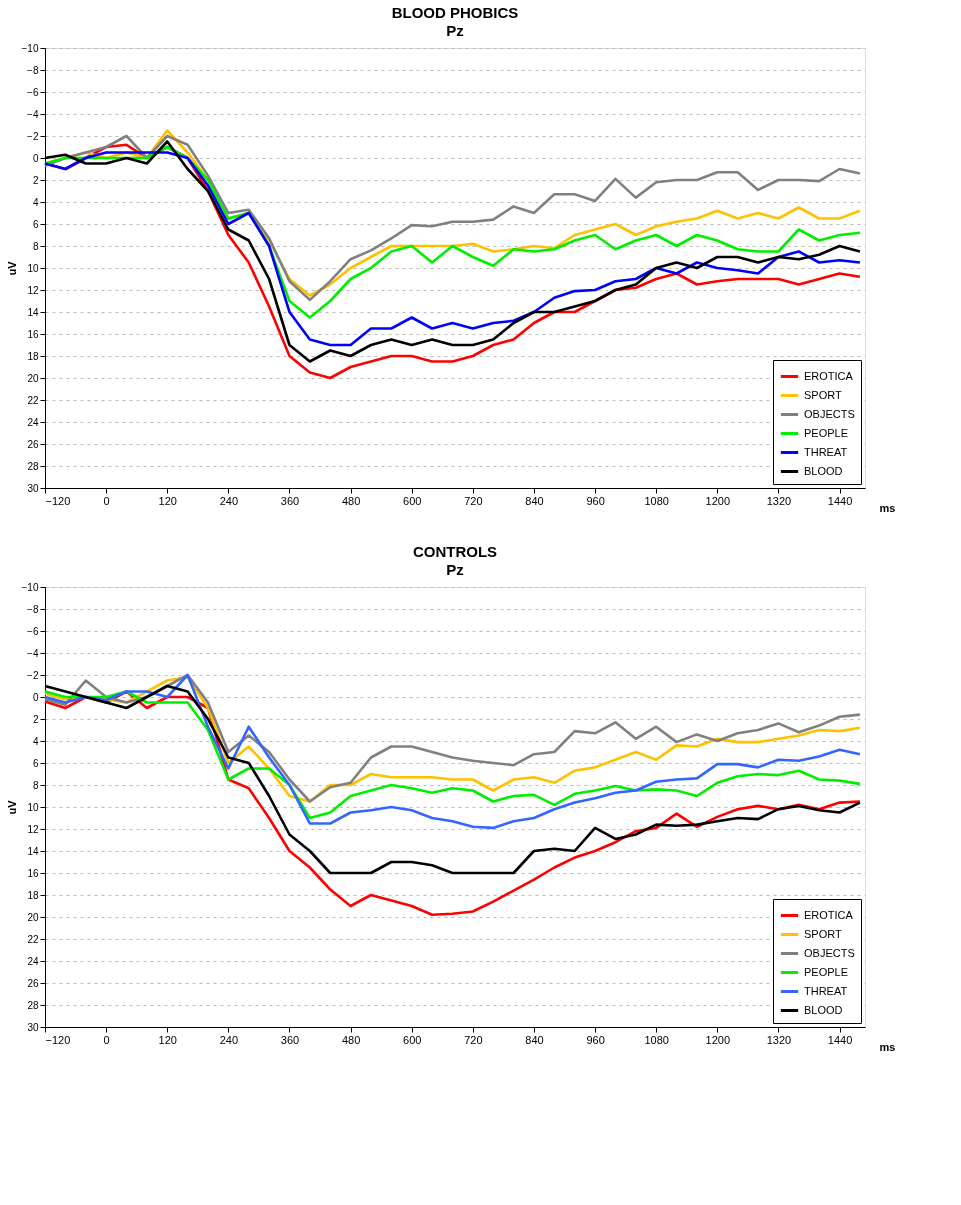 The width and height of the screenshot is (961, 1205). Describe the element at coordinates (455, 12) in the screenshot. I see `chart-title: BLOOD PHOBICS` at that location.